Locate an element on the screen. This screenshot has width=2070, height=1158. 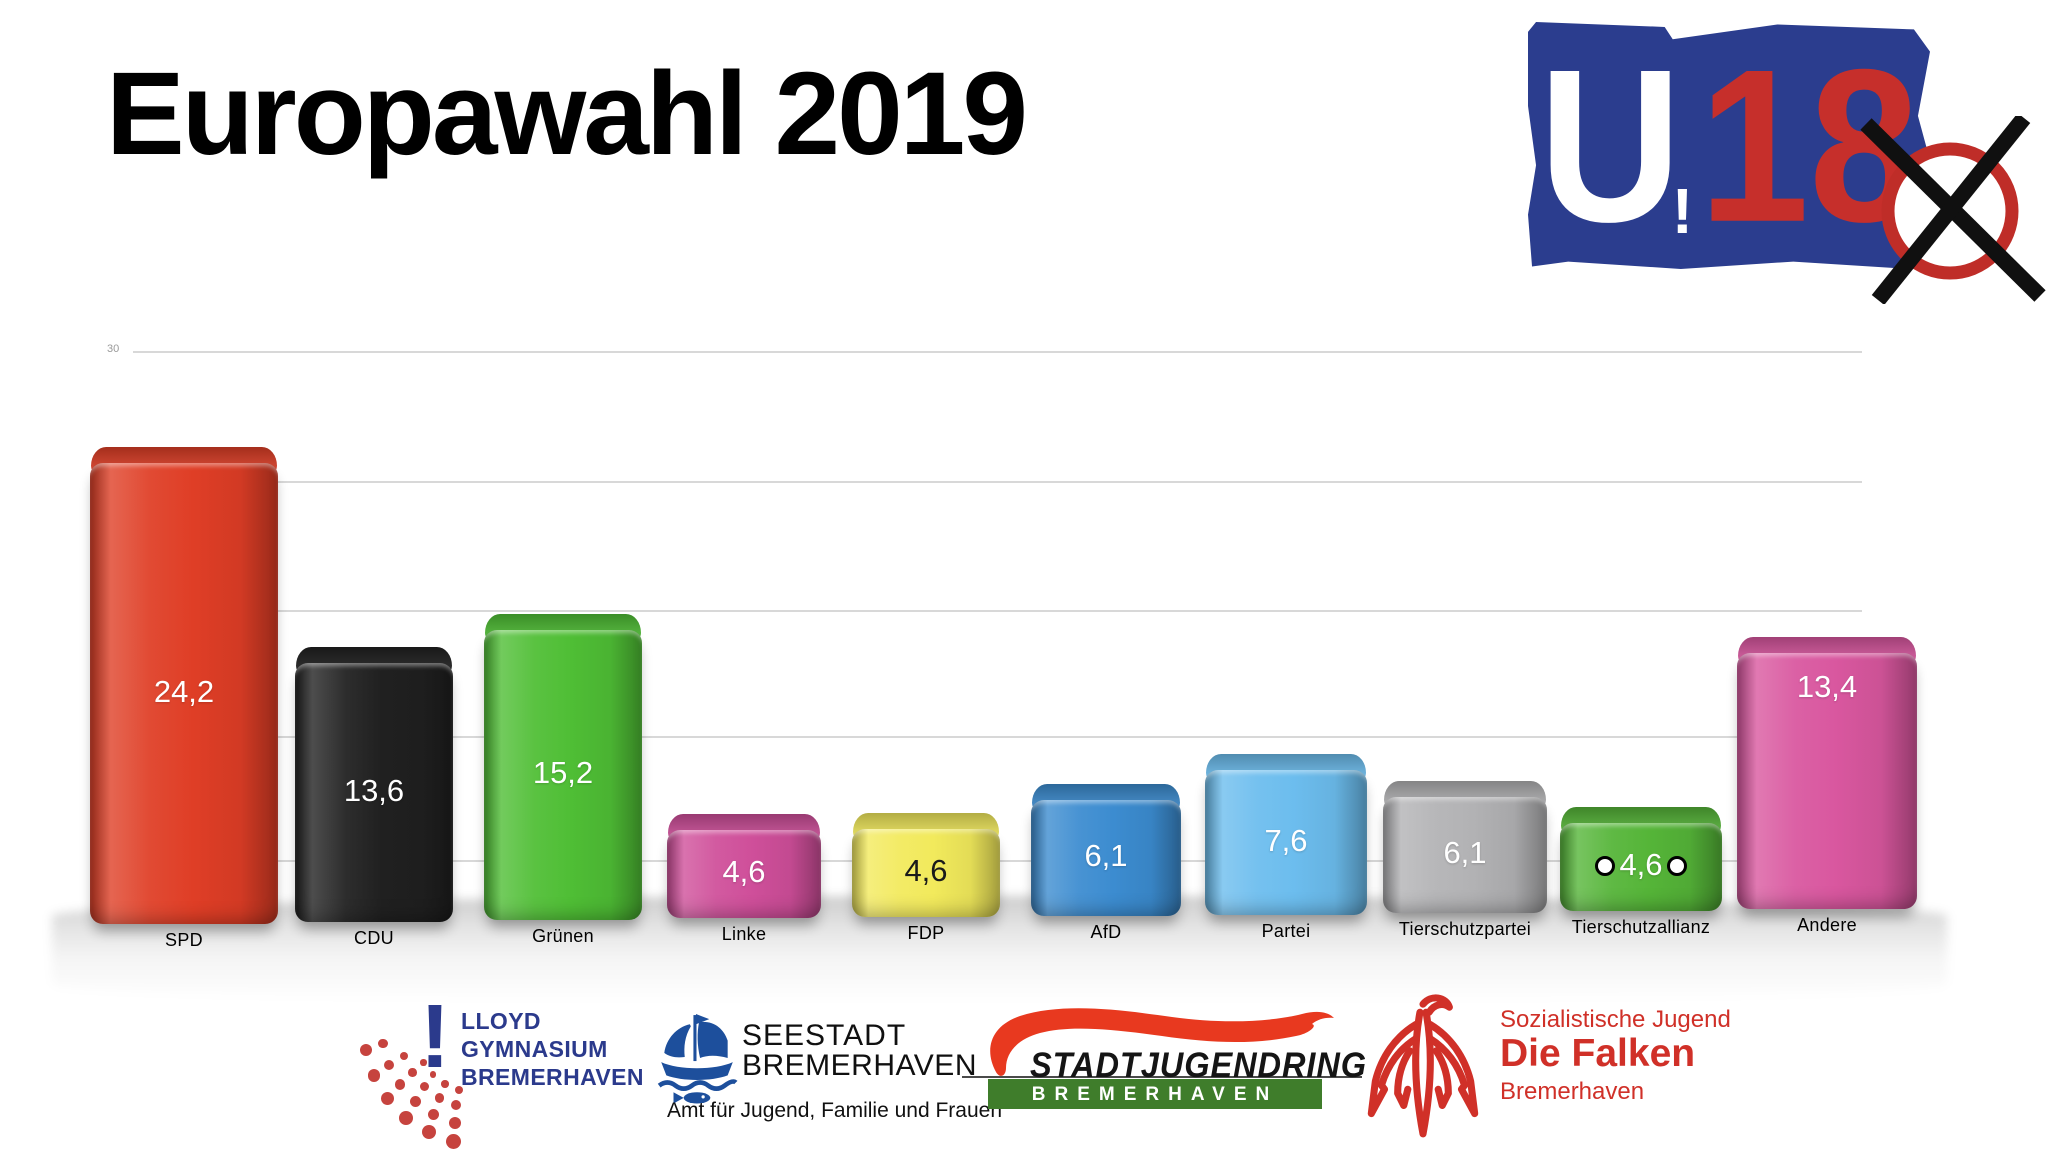
falken-line-2: Die Falken is located at coordinates (1598, 1053).